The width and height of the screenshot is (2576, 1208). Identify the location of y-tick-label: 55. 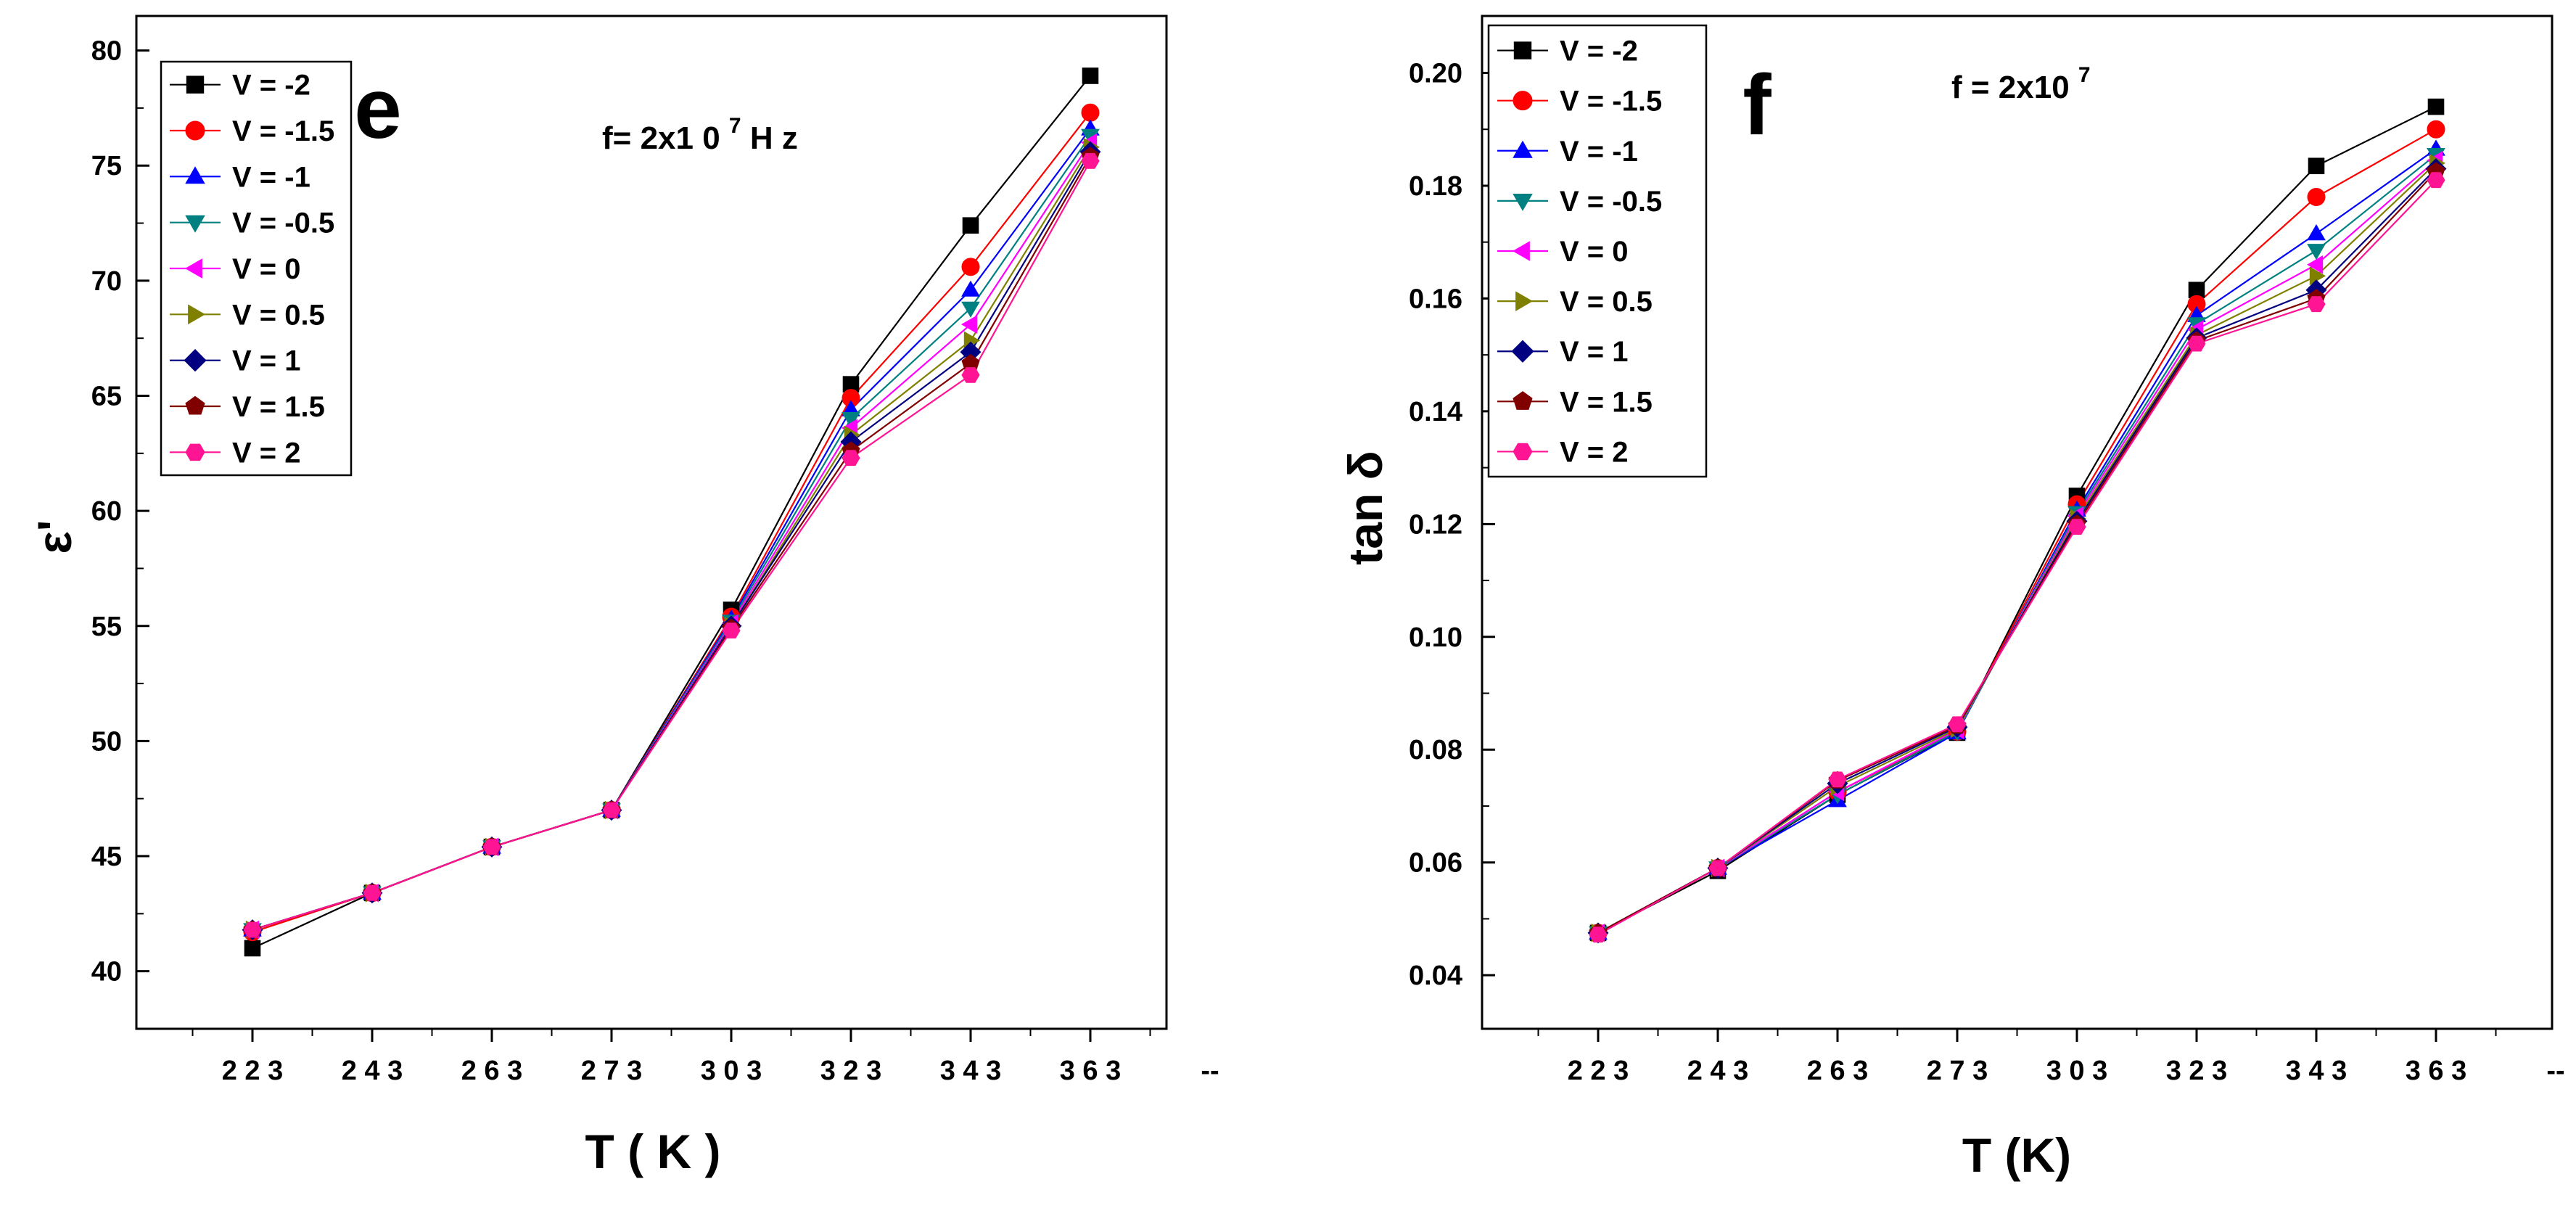
(106, 627).